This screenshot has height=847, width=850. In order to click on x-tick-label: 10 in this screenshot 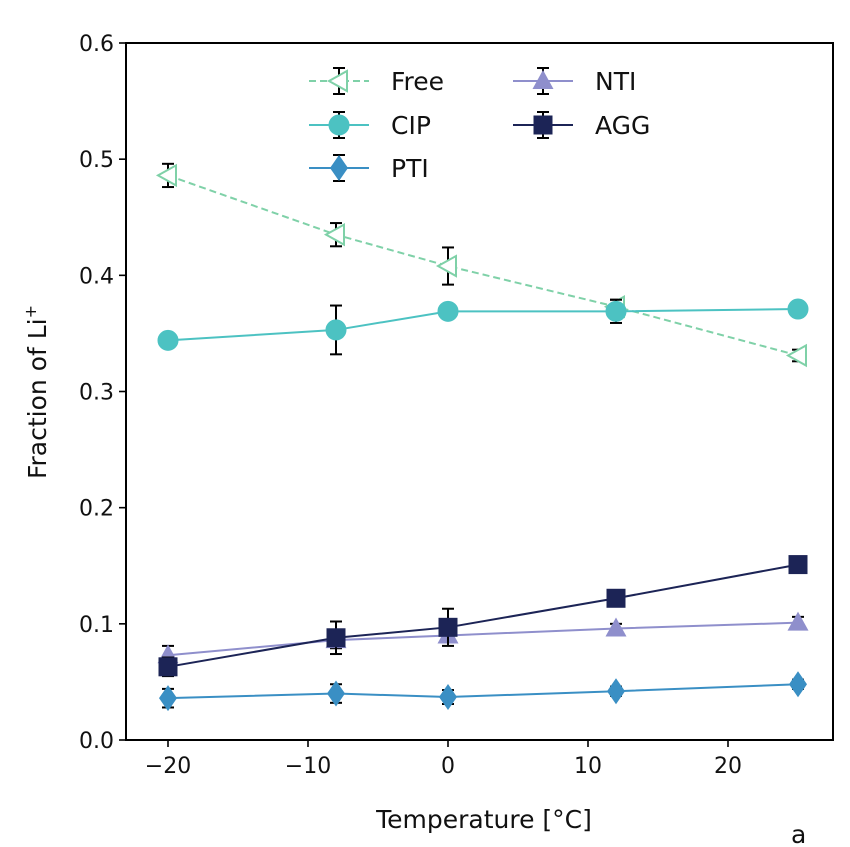, I will do `click(588, 766)`.